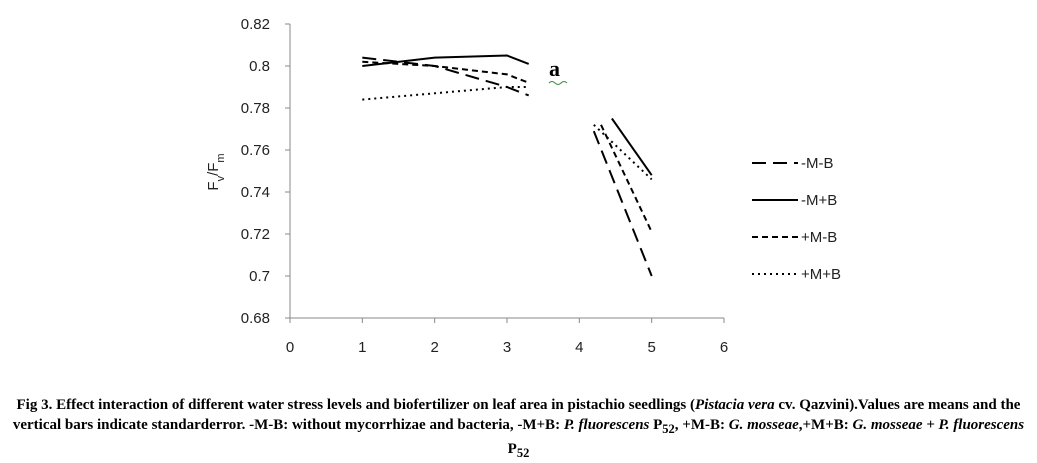 The height and width of the screenshot is (463, 1037). What do you see at coordinates (523, 453) in the screenshot?
I see `caption-strain-2: 52` at bounding box center [523, 453].